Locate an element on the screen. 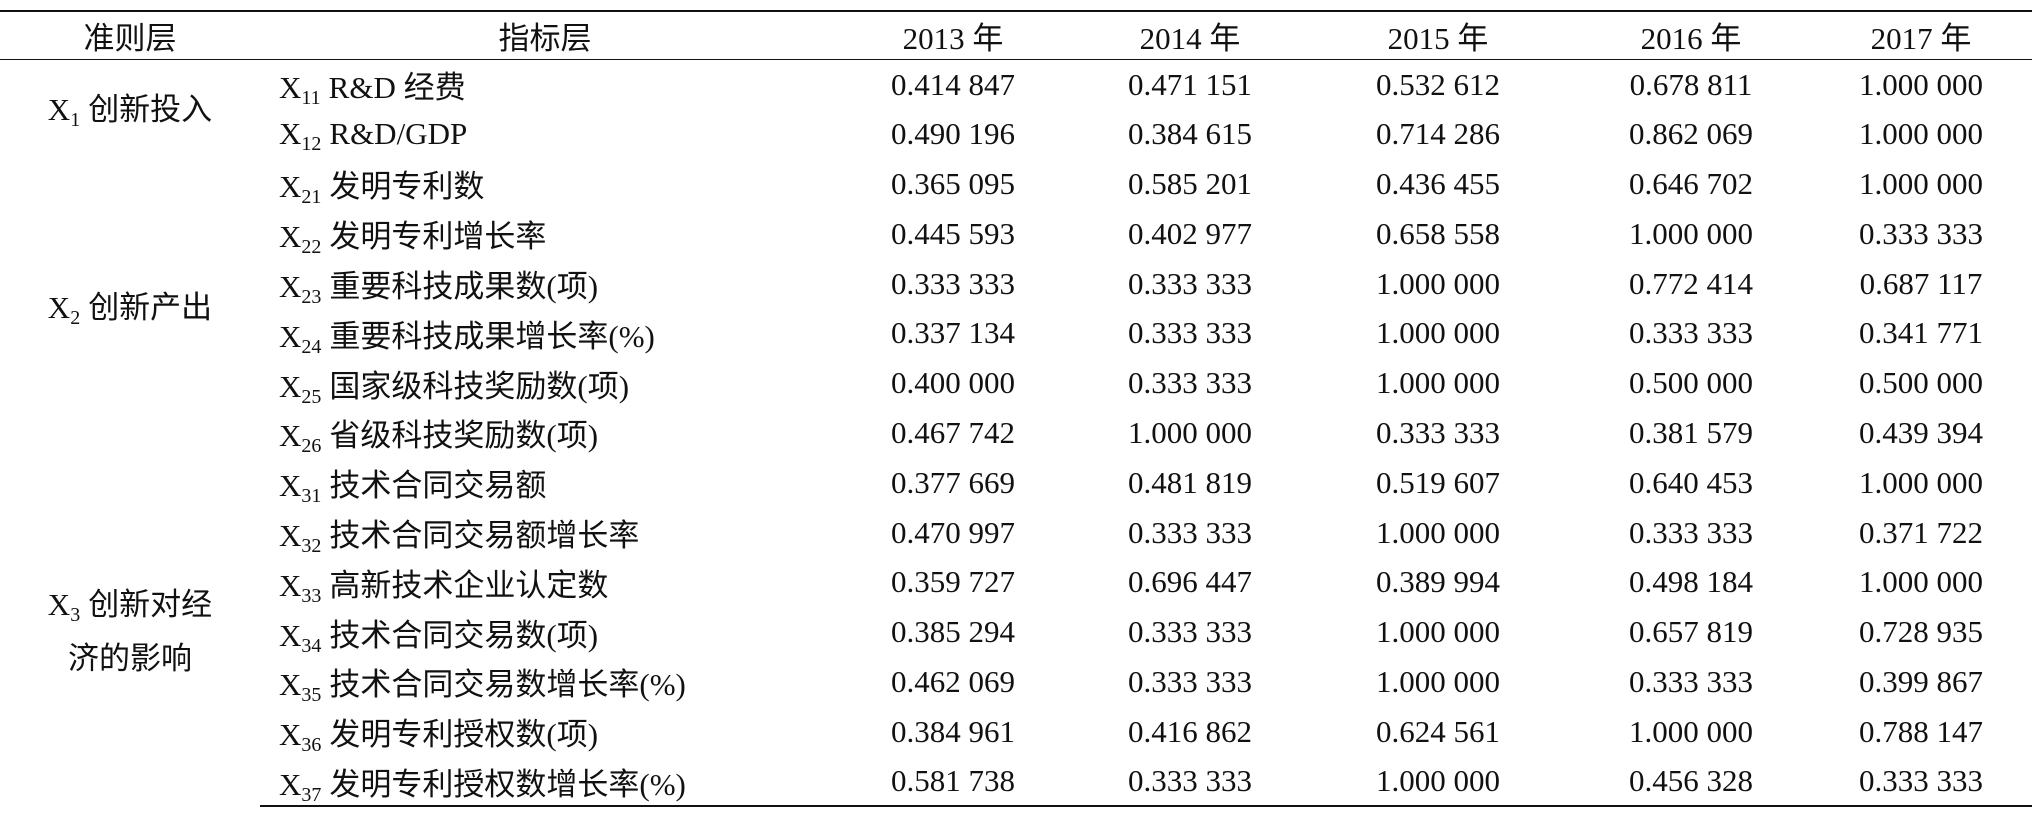  value-cell: 0.500 000 is located at coordinates (1921, 383).